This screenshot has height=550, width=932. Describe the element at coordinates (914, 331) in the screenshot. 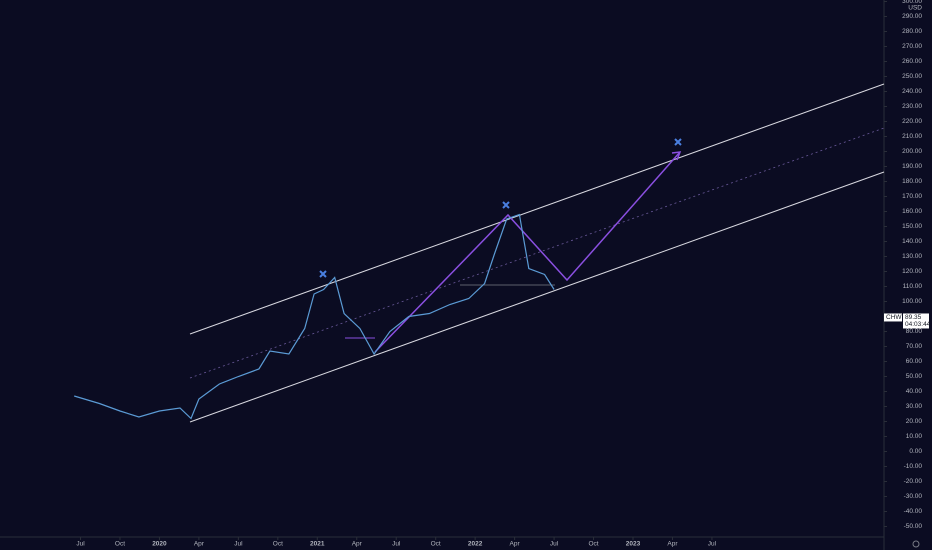

I see `y-tick-label: 80.00` at that location.